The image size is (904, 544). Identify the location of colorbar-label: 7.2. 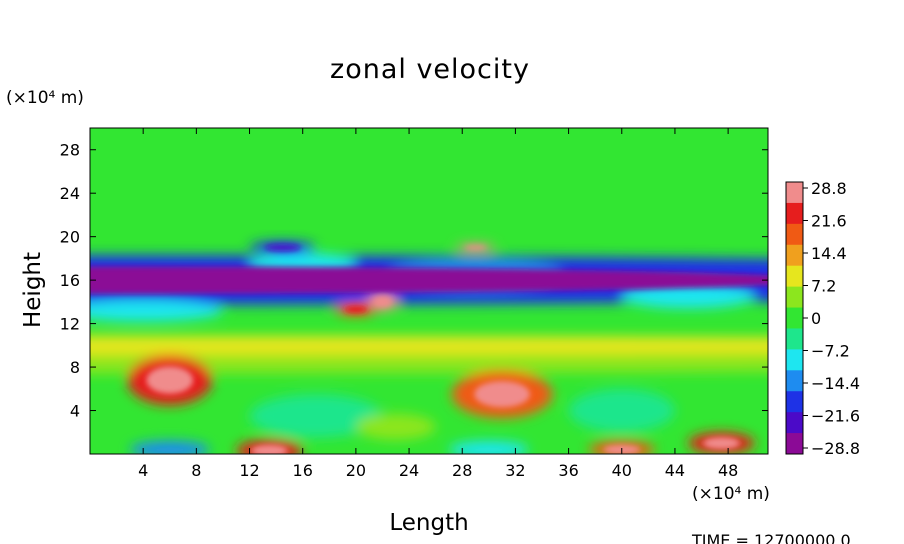
(823, 286).